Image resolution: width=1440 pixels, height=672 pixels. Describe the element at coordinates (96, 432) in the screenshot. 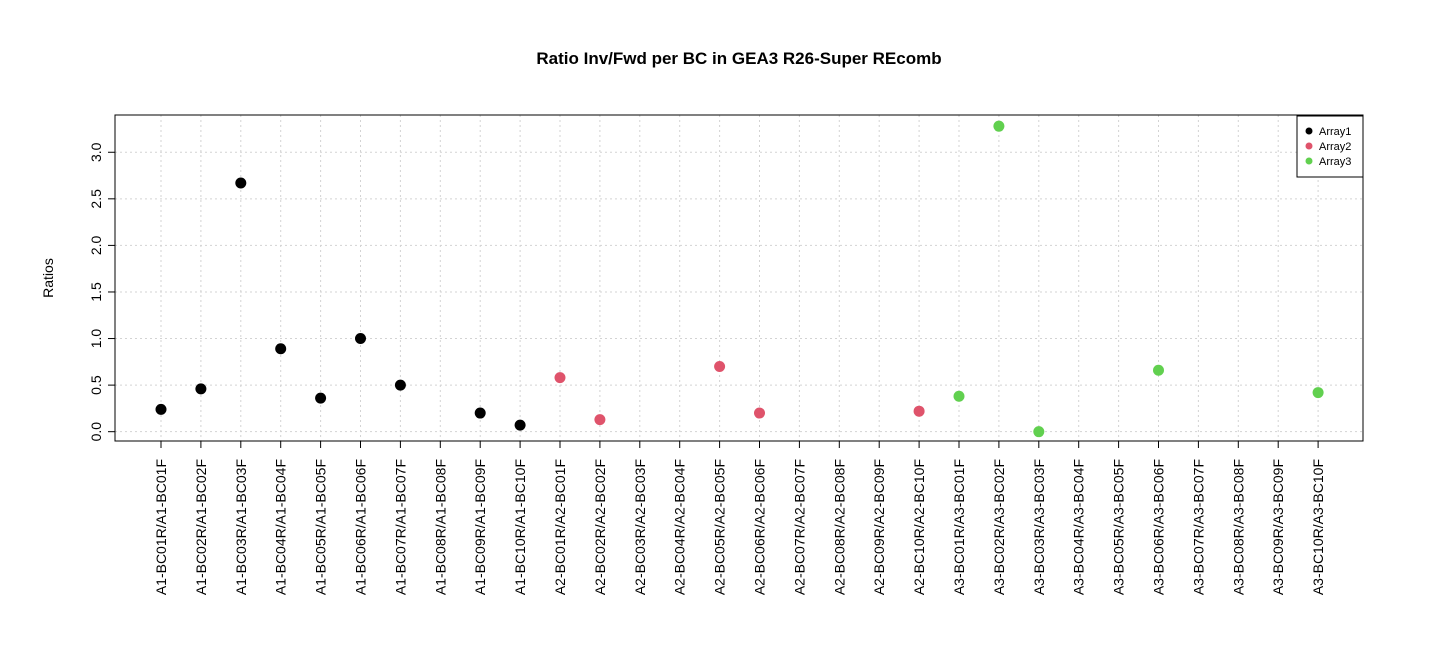

I see `y-tick-label: 0.0` at that location.